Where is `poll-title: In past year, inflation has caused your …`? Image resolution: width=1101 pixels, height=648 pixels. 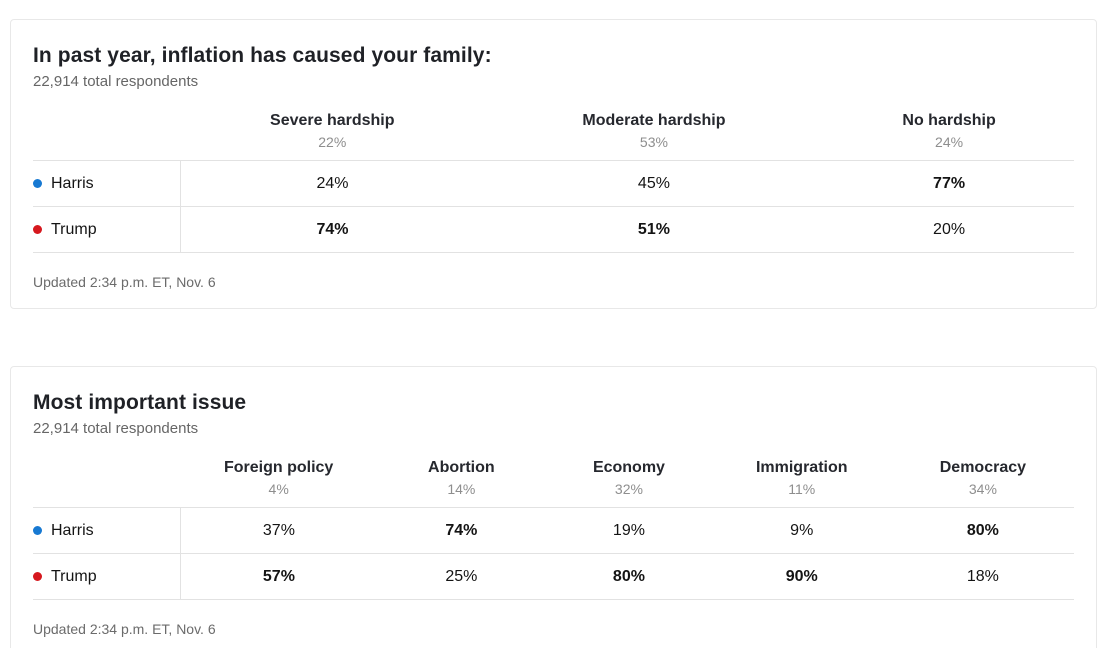
poll-title: In past year, inflation has caused your … is located at coordinates (262, 55).